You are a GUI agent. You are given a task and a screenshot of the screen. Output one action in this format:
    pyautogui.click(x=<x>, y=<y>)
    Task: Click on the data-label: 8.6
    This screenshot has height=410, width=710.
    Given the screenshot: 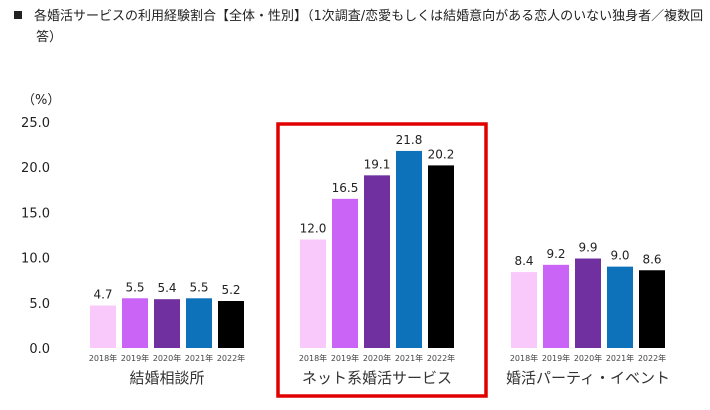 What is the action you would take?
    pyautogui.click(x=651, y=259)
    